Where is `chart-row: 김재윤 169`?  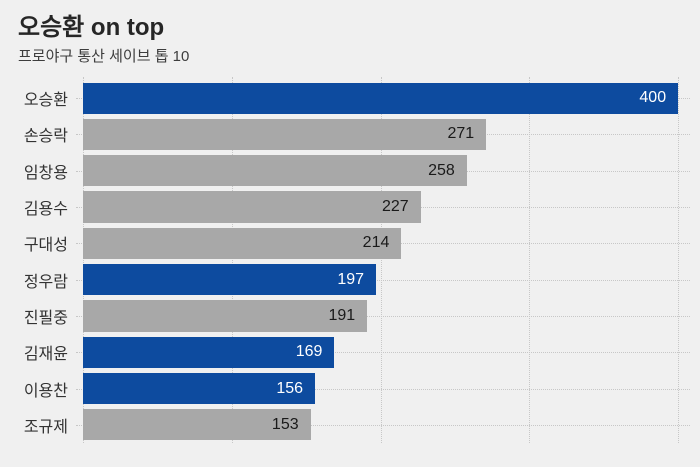 chart-row: 김재윤 169 is located at coordinates (350, 352).